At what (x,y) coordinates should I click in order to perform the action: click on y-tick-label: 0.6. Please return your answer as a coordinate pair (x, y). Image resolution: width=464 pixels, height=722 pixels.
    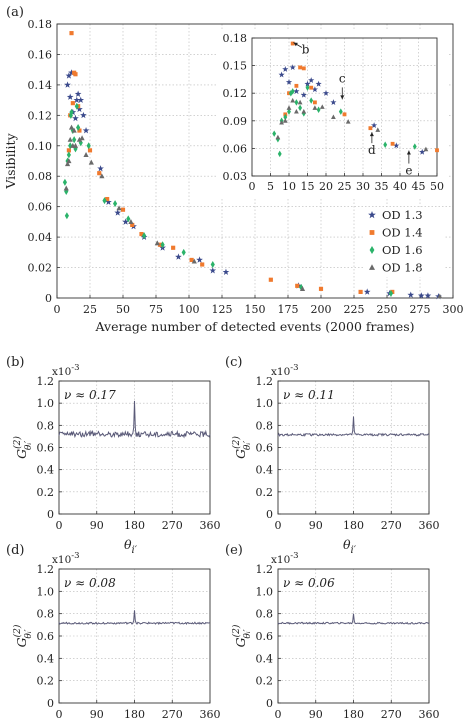
    Looking at the image, I should click on (265, 448).